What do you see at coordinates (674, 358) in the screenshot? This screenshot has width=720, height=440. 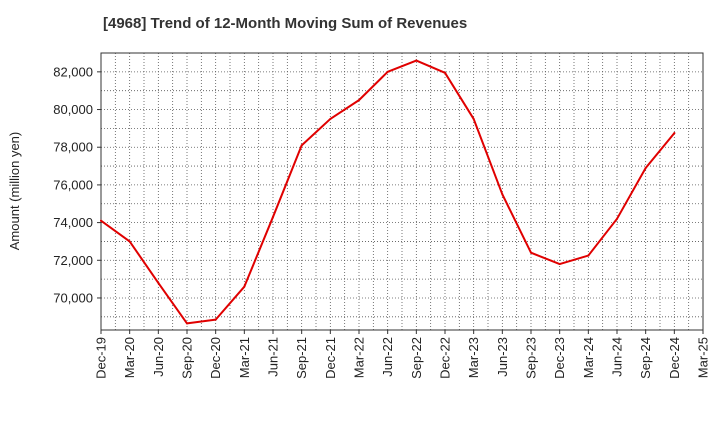 I see `x-tick-label: Dec-24` at bounding box center [674, 358].